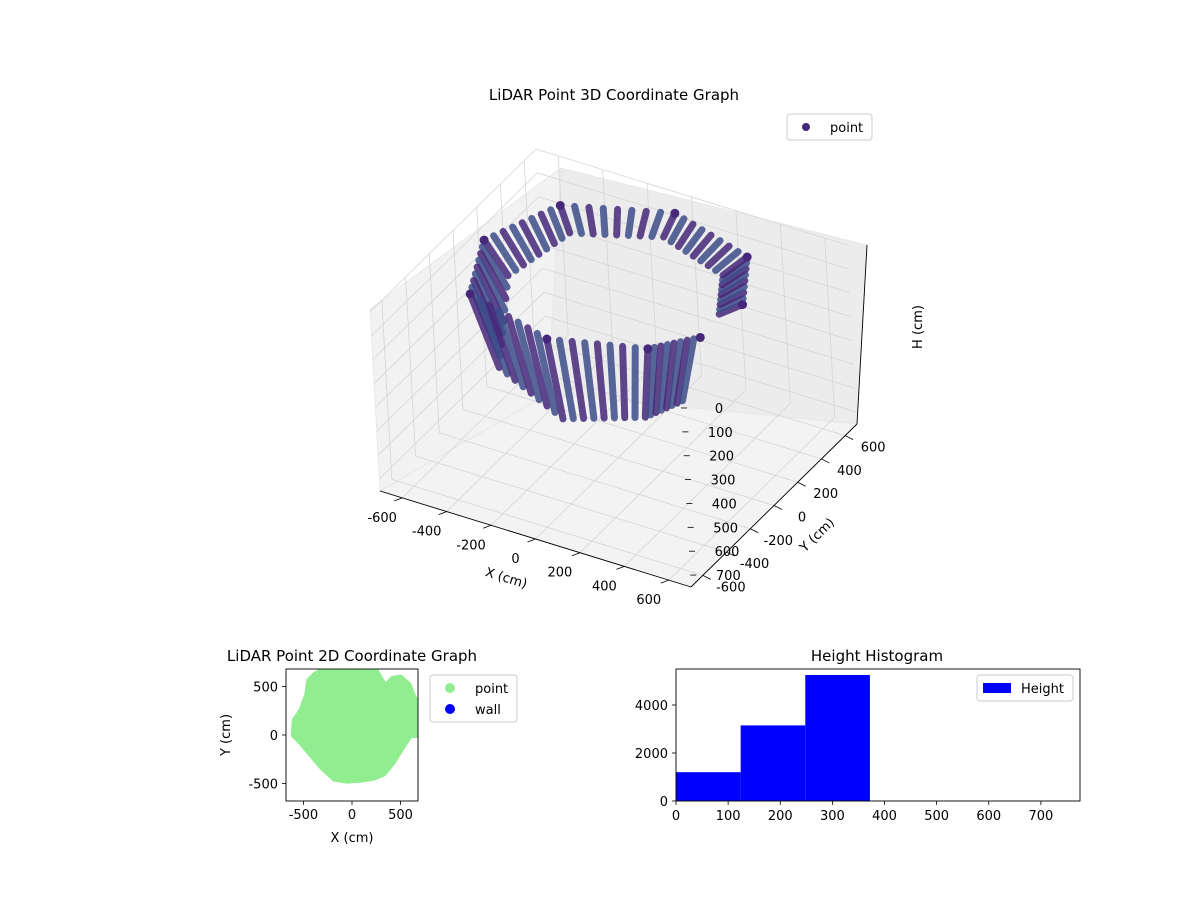 This screenshot has height=900, width=1200. What do you see at coordinates (721, 457) in the screenshot?
I see `z-tick-label-3d-2: 200` at bounding box center [721, 457].